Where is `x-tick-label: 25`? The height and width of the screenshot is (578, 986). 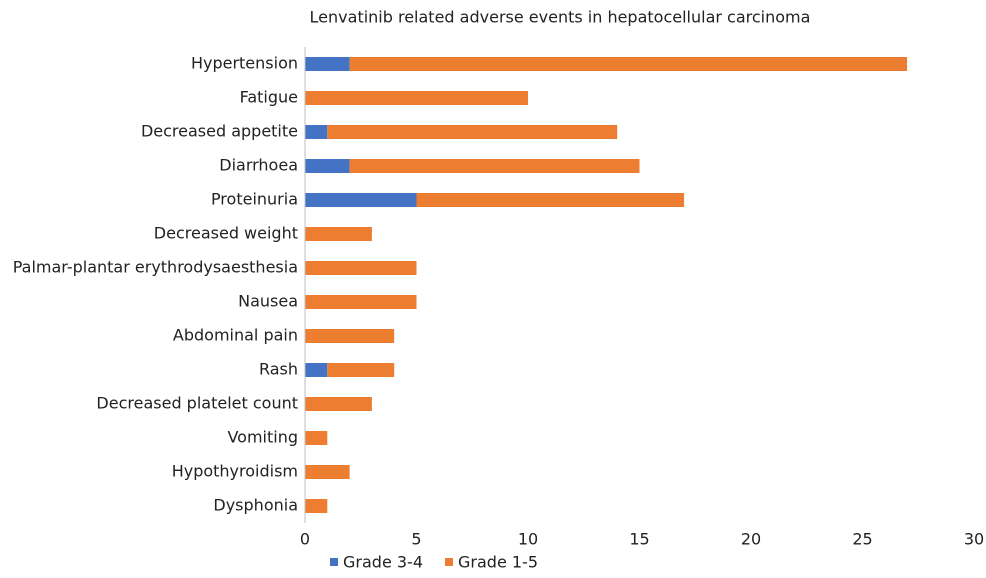
x-tick-label: 25 is located at coordinates (862, 539).